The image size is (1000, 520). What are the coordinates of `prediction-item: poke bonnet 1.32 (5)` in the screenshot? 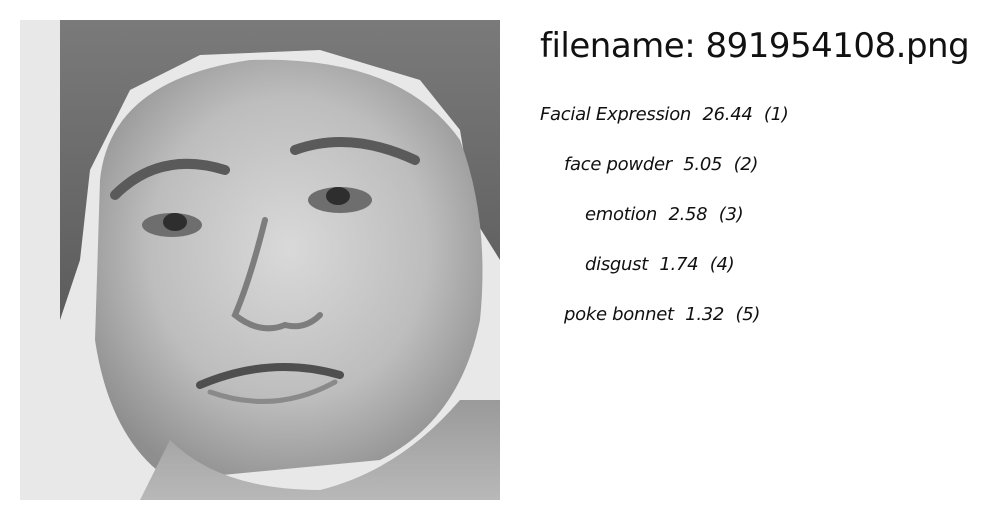 It's located at (662, 315).